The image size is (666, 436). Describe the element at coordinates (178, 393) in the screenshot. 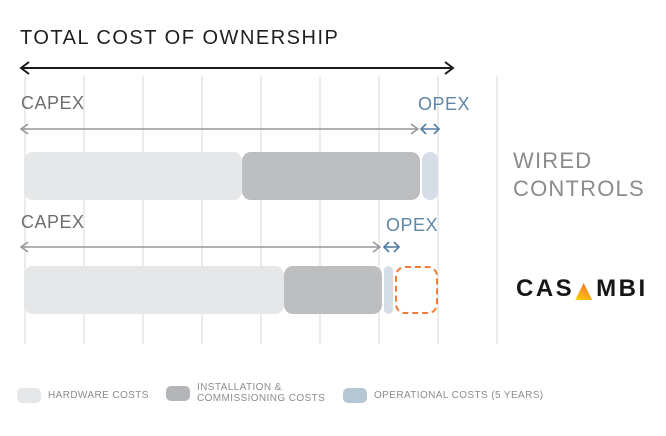

I see `installation-swatch-icon` at that location.